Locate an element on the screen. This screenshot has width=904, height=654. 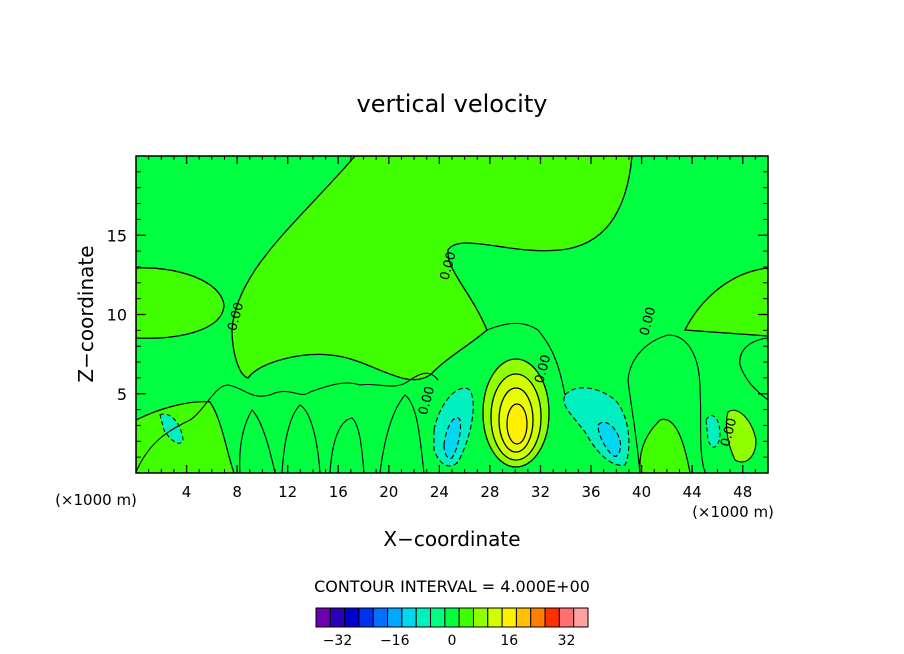
x-tick-label: 44 is located at coordinates (692, 492).